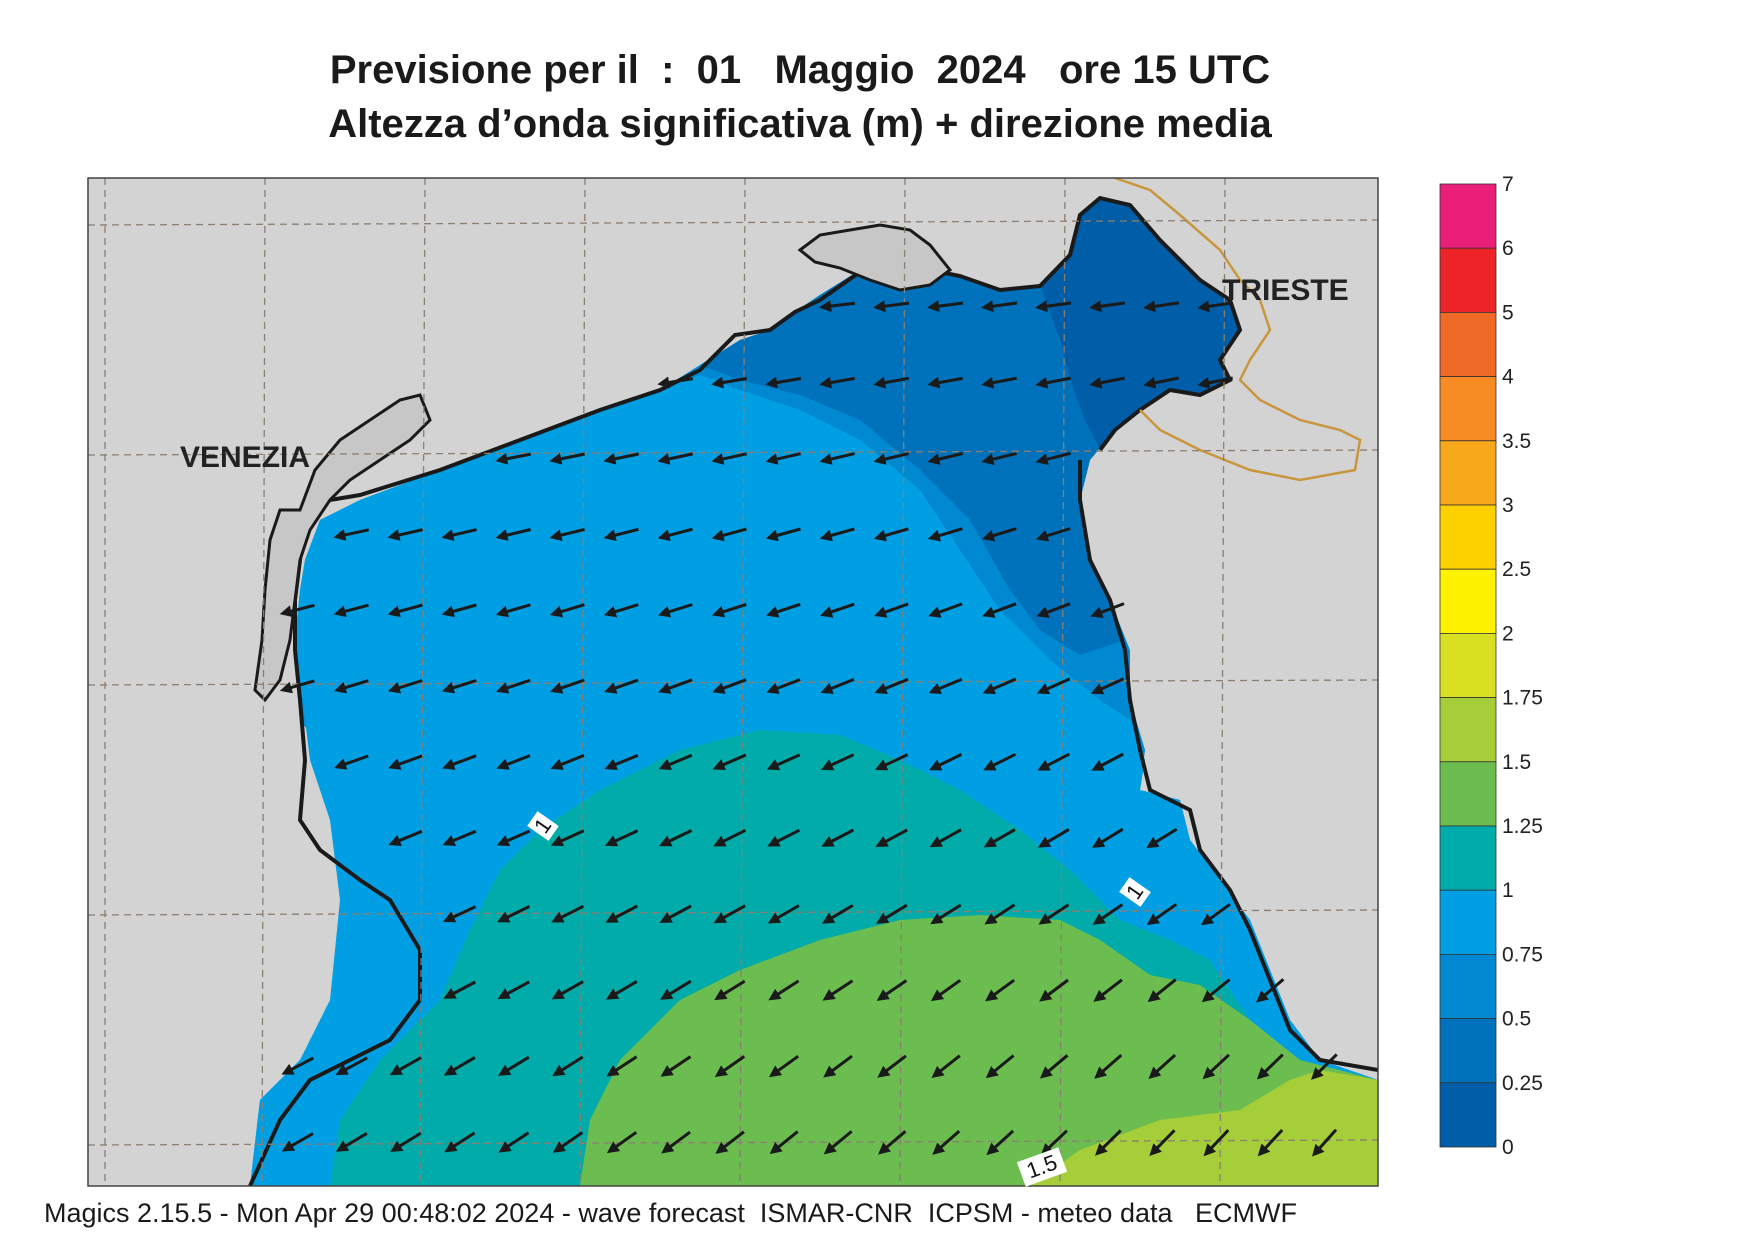 Image resolution: width=1755 pixels, height=1242 pixels. I want to click on coastline-east, so click(1228, 766).